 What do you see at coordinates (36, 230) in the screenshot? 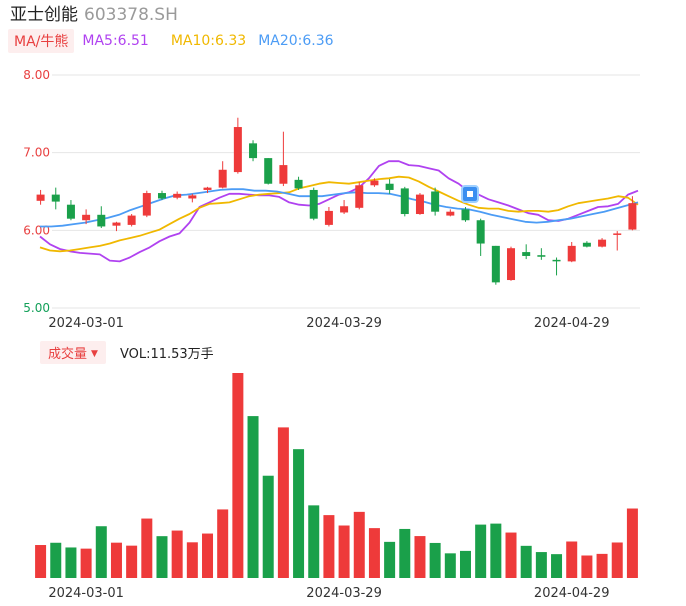
I see `price-tick-label: 6.00` at bounding box center [36, 230].